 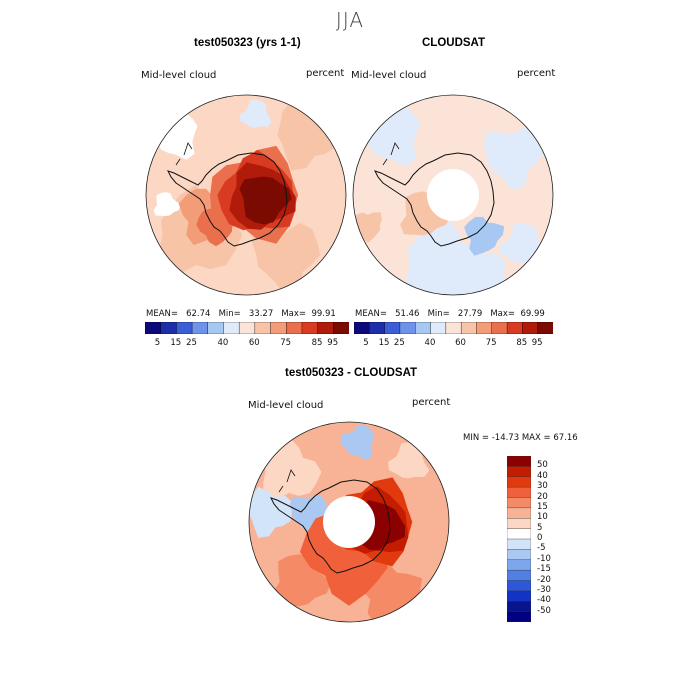 What do you see at coordinates (541, 548) in the screenshot?
I see `colorbar-tick-label: -5` at bounding box center [541, 548].